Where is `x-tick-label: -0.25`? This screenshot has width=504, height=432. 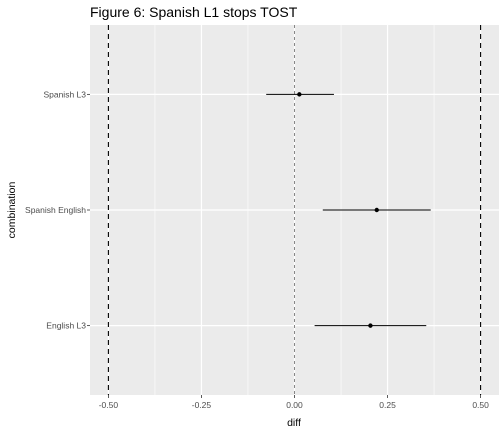 x-tick-label: -0.25 is located at coordinates (202, 405).